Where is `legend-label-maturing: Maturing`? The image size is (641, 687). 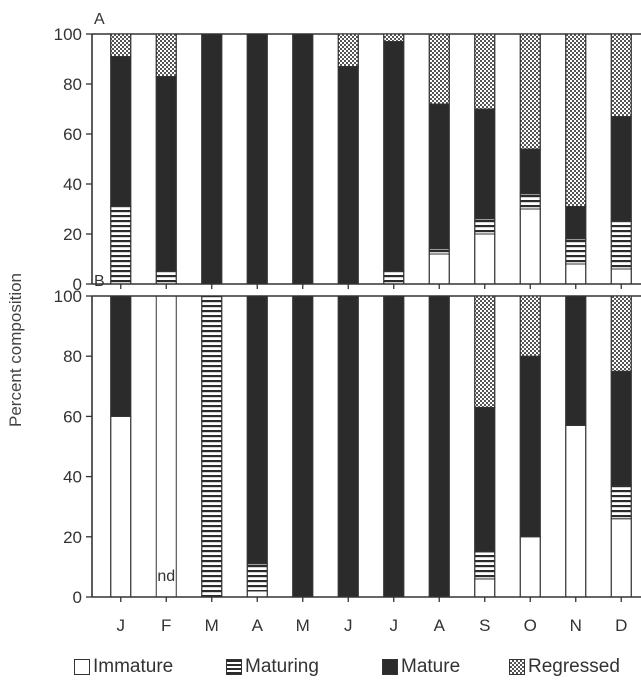
legend-label-maturing: Maturing is located at coordinates (282, 666).